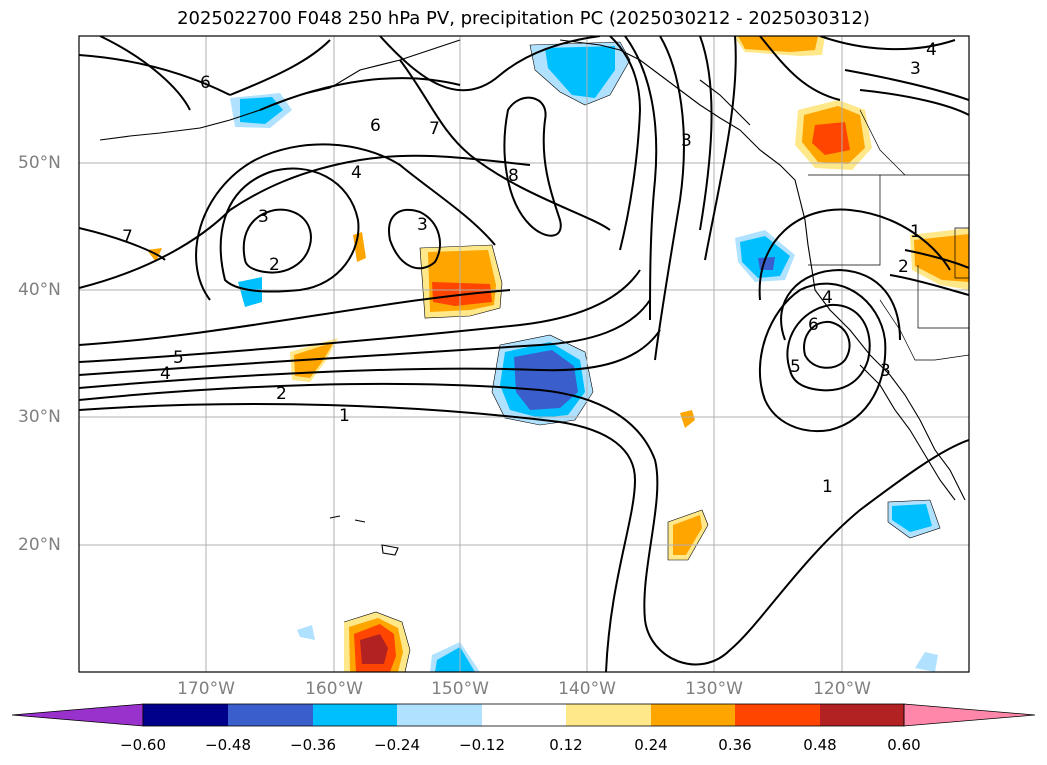  Describe the element at coordinates (523, 715) in the screenshot. I see `colorbar` at that location.